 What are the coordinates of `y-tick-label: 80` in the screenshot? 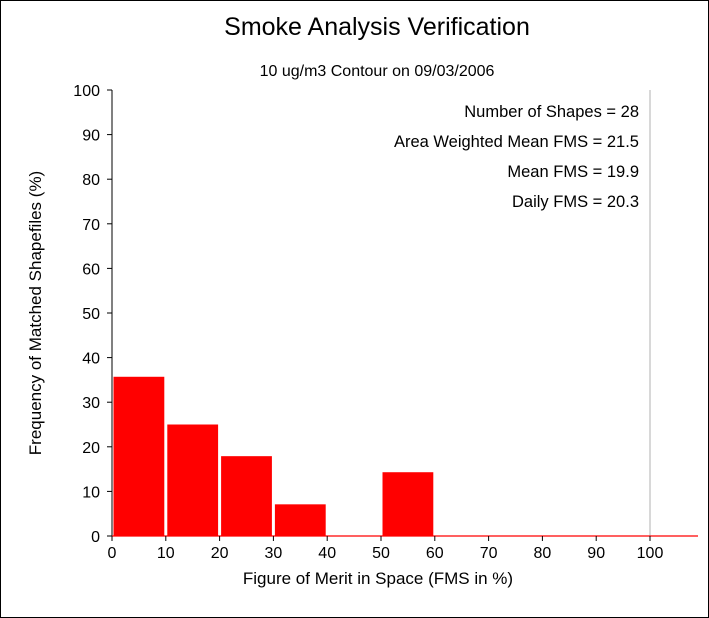 It's located at (91, 180).